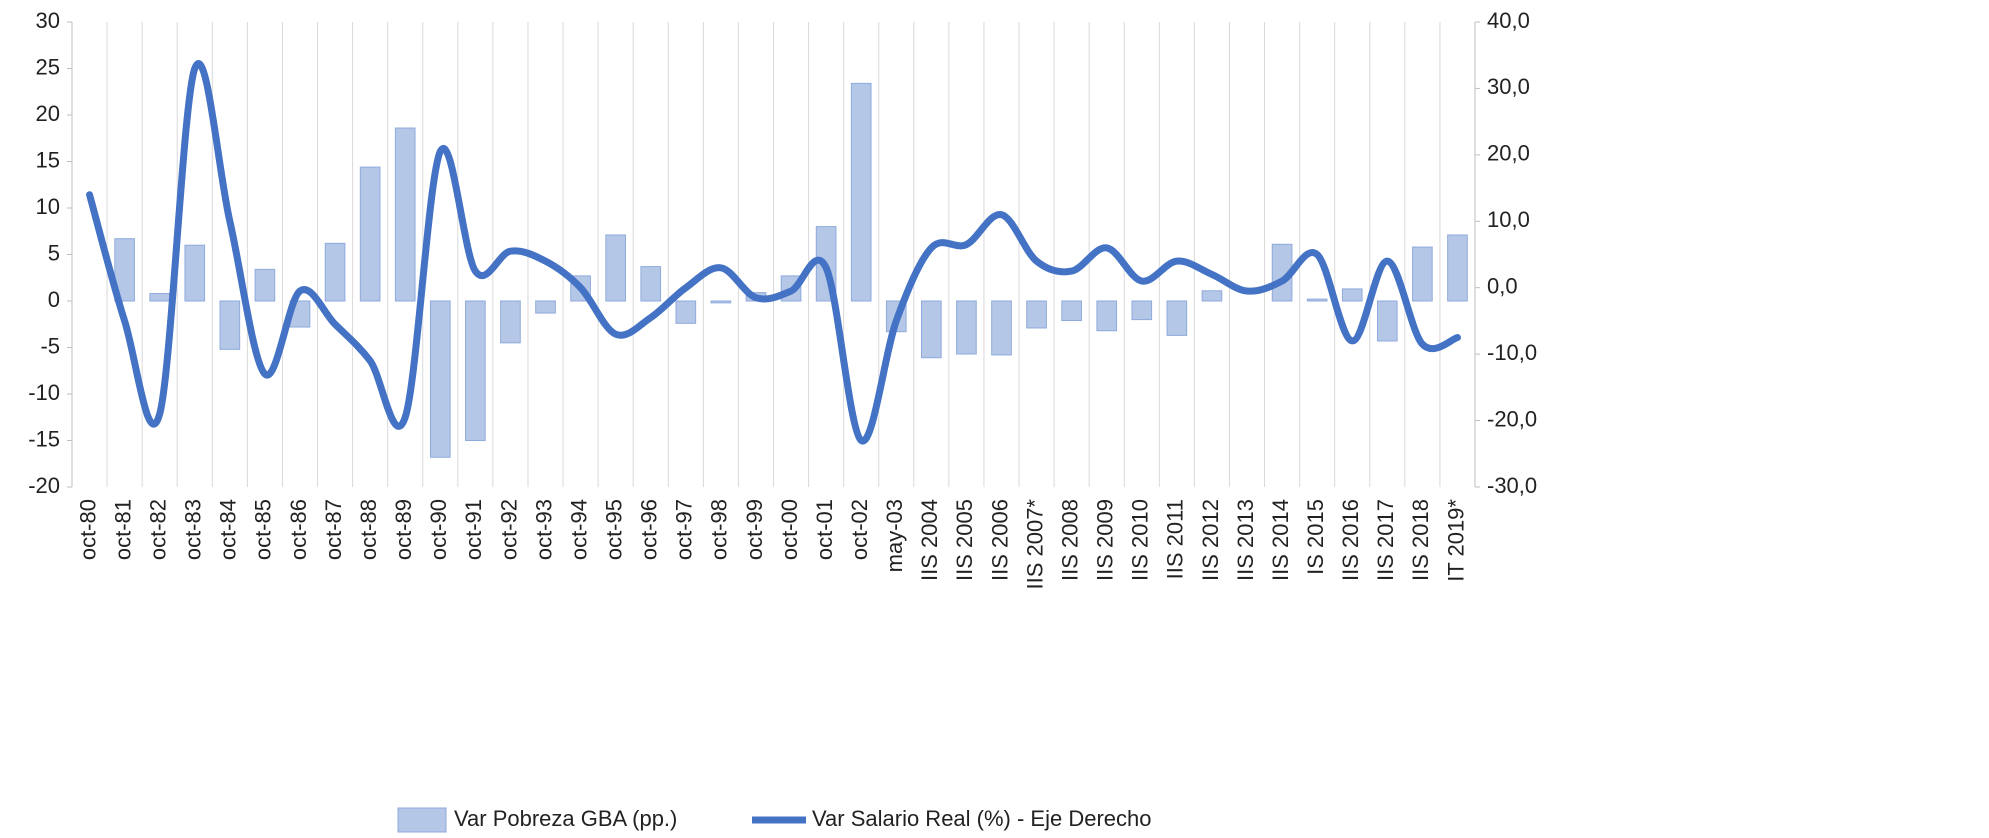 The height and width of the screenshot is (838, 1989). Describe the element at coordinates (613, 529) in the screenshot. I see `x-tick-label: oct-95` at that location.